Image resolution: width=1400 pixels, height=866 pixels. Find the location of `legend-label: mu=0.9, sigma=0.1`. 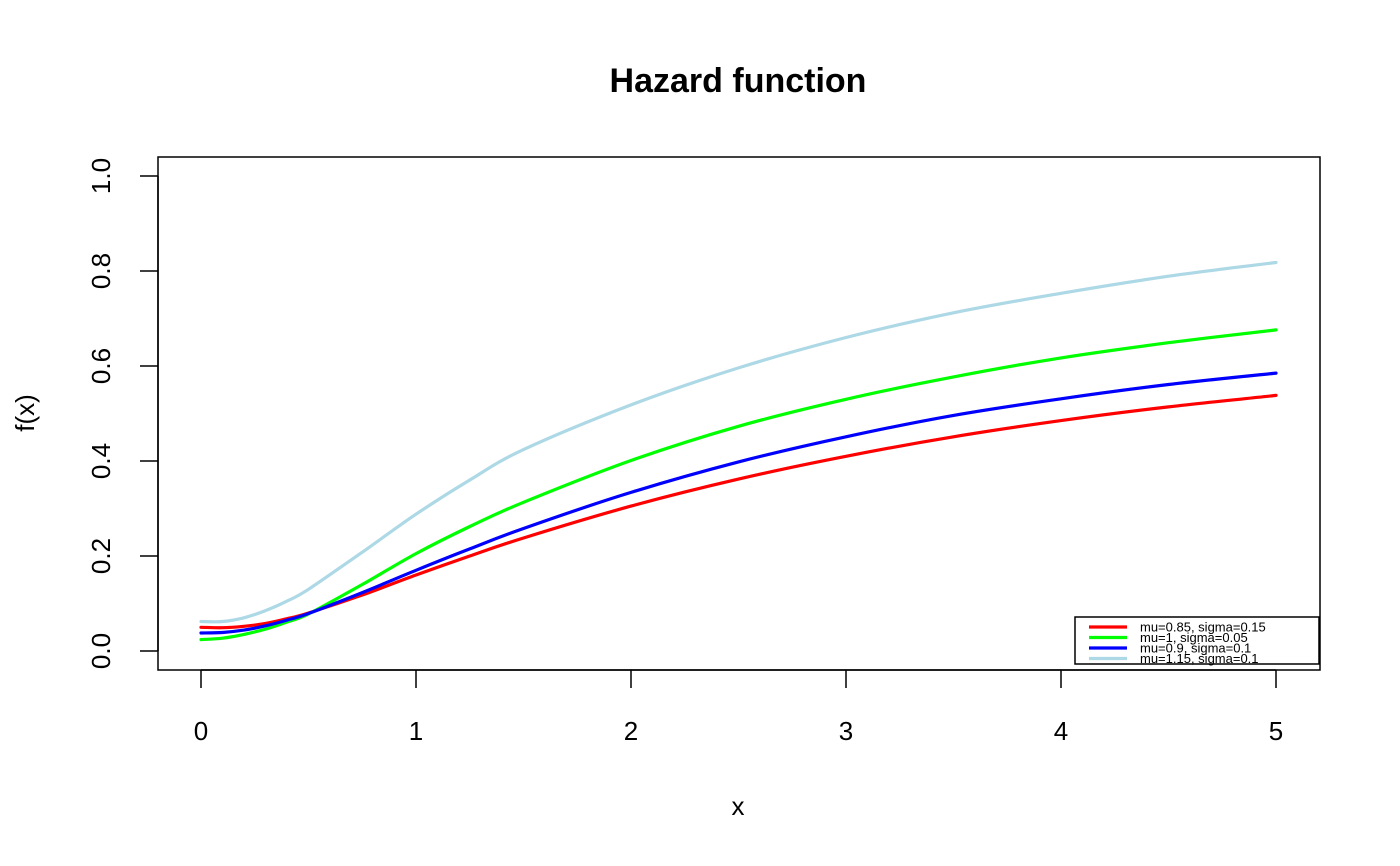

legend-label: mu=0.9, sigma=0.1 is located at coordinates (1195, 648).